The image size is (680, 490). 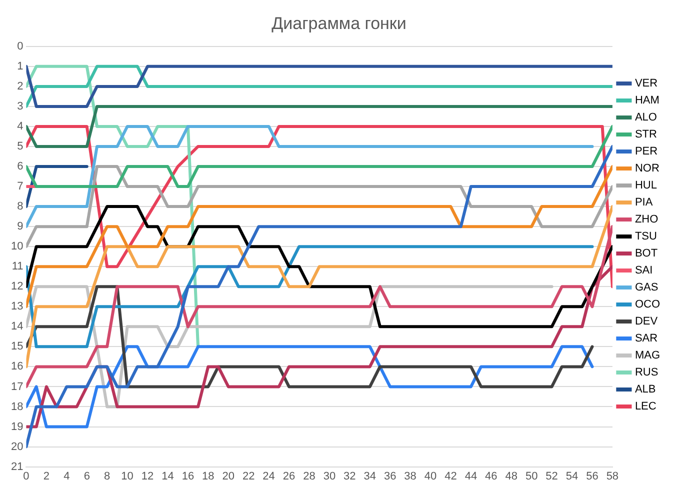 What do you see at coordinates (645, 390) in the screenshot?
I see `legend-label: ALB` at bounding box center [645, 390].